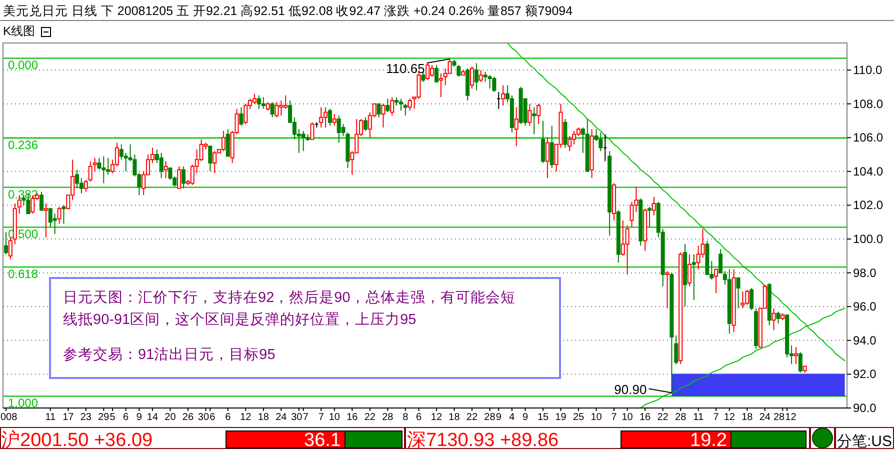  Describe the element at coordinates (868, 103) in the screenshot. I see `y-tick-label: 108.0` at that location.